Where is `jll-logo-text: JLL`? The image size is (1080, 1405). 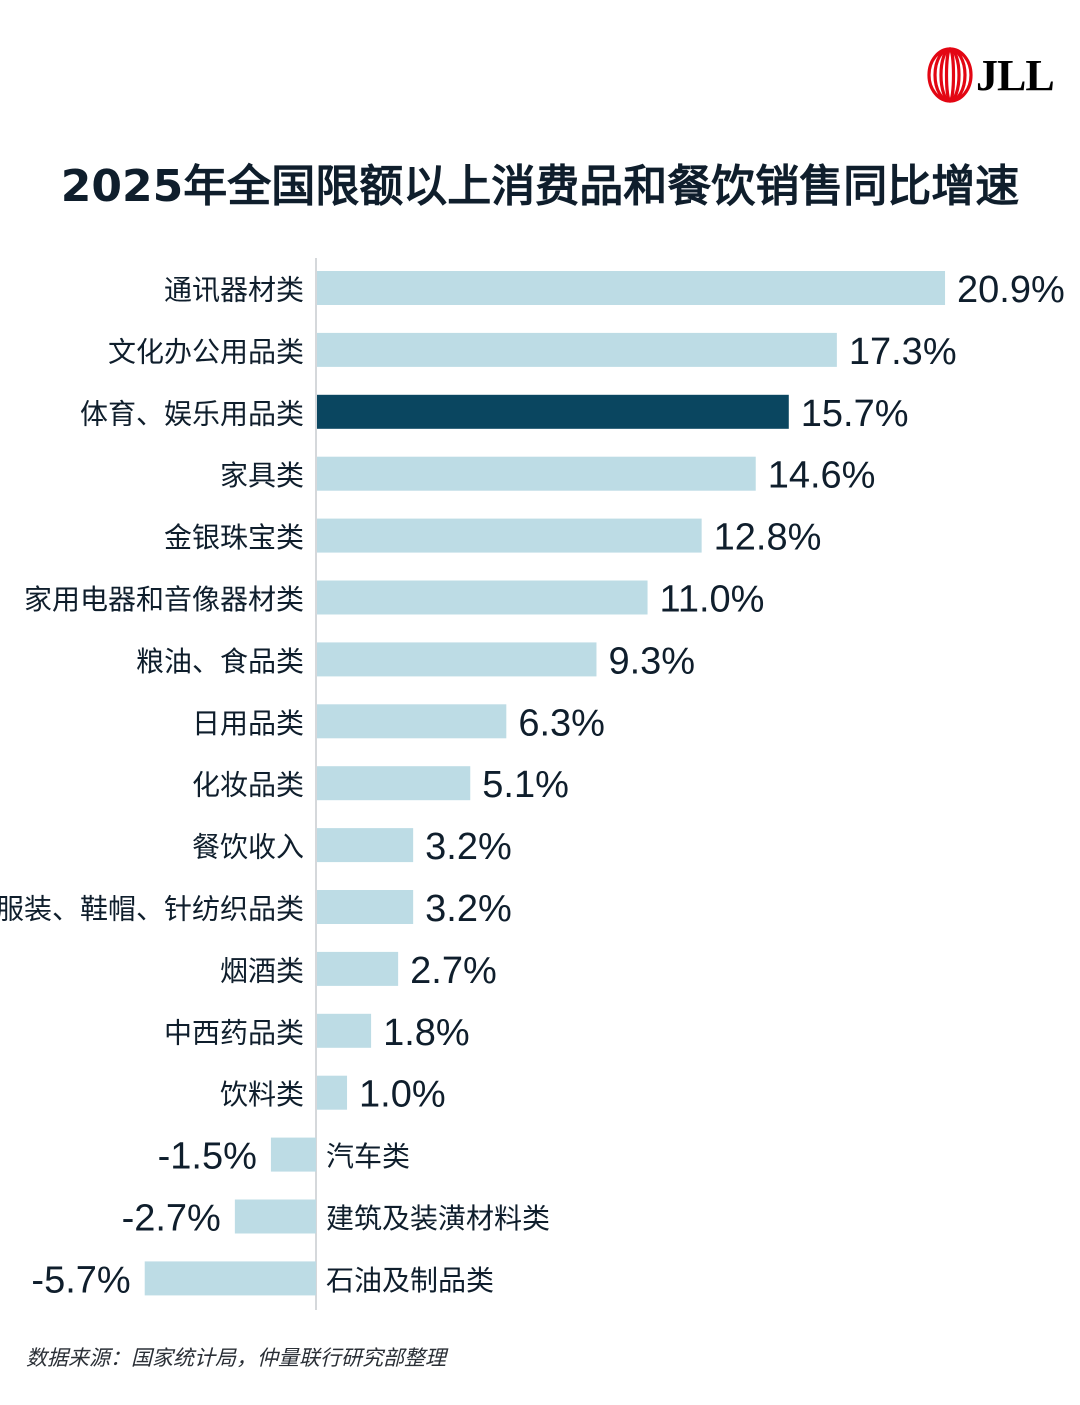 jll-logo-text: JLL is located at coordinates (1015, 75).